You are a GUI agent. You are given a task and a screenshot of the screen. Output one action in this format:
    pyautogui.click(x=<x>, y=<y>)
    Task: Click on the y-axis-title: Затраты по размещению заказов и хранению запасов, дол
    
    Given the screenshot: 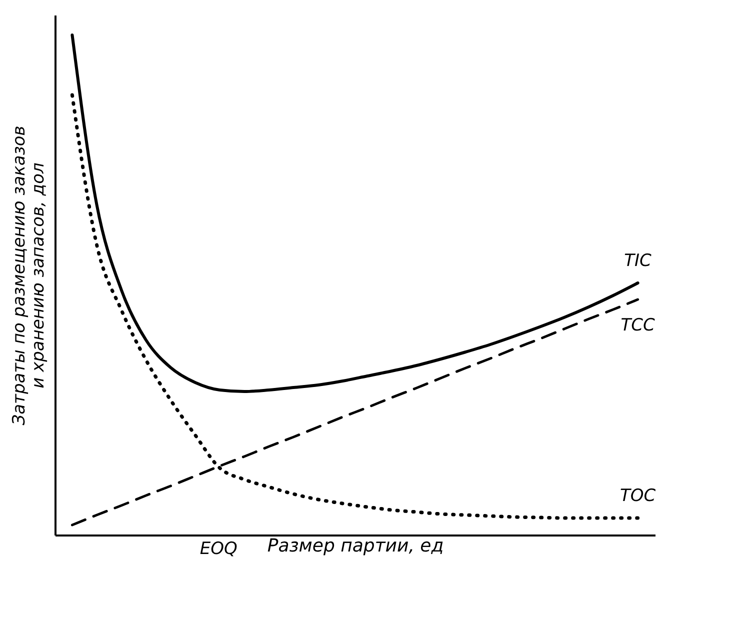 What is the action you would take?
    pyautogui.click(x=29, y=276)
    